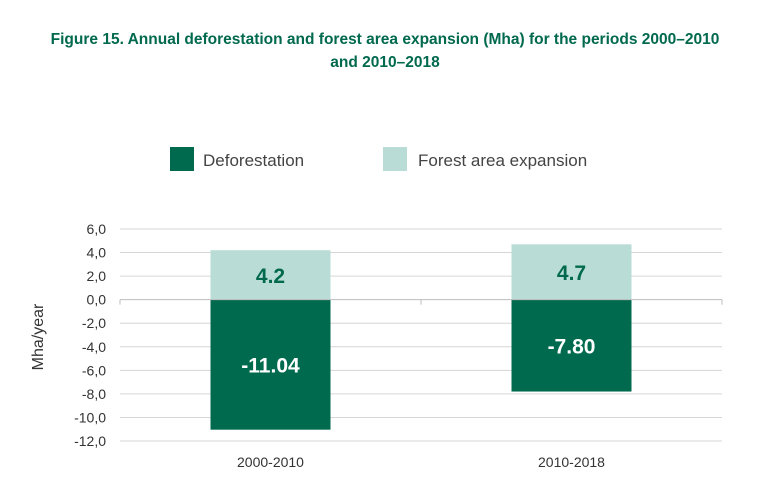 Image resolution: width=770 pixels, height=500 pixels. What do you see at coordinates (253, 160) in the screenshot?
I see `legend-label-deforestation: Deforestation` at bounding box center [253, 160].